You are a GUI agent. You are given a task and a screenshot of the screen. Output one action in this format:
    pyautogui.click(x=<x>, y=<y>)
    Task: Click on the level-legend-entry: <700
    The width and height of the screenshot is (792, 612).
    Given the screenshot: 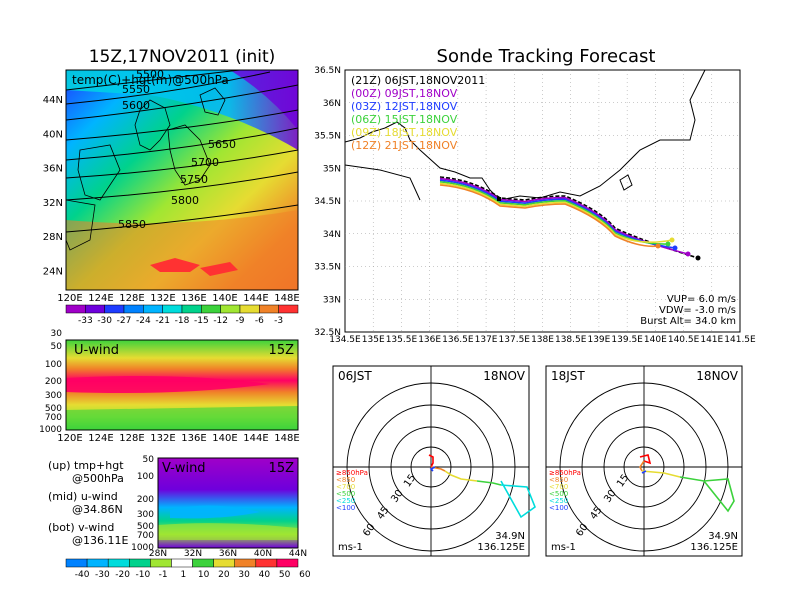 What is the action you would take?
    pyautogui.click(x=558, y=487)
    